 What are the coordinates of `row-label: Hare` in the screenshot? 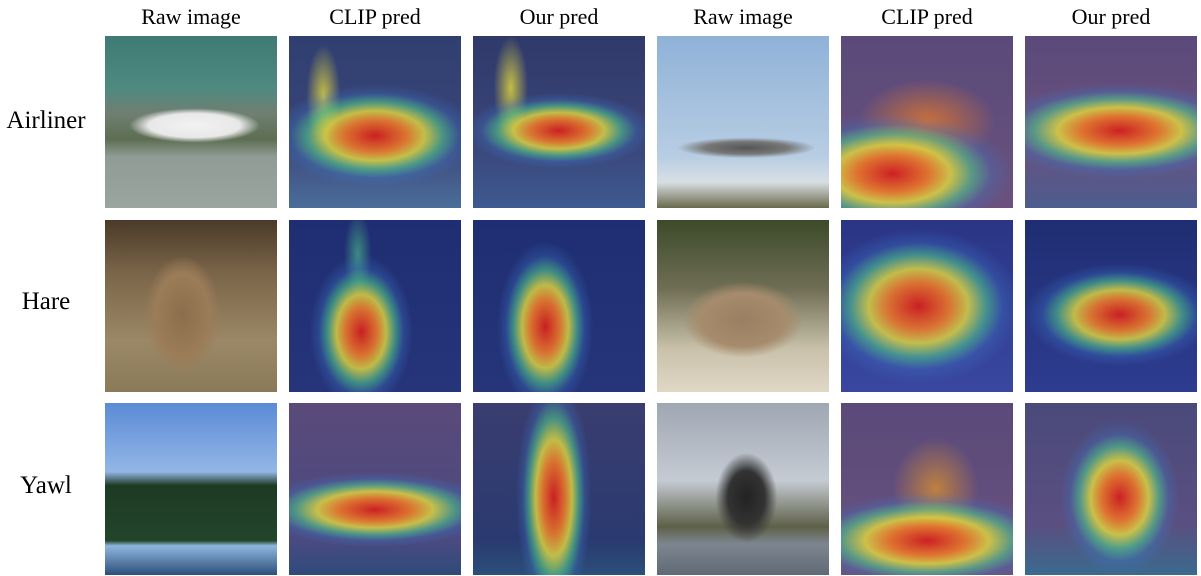 It's located at (46, 301).